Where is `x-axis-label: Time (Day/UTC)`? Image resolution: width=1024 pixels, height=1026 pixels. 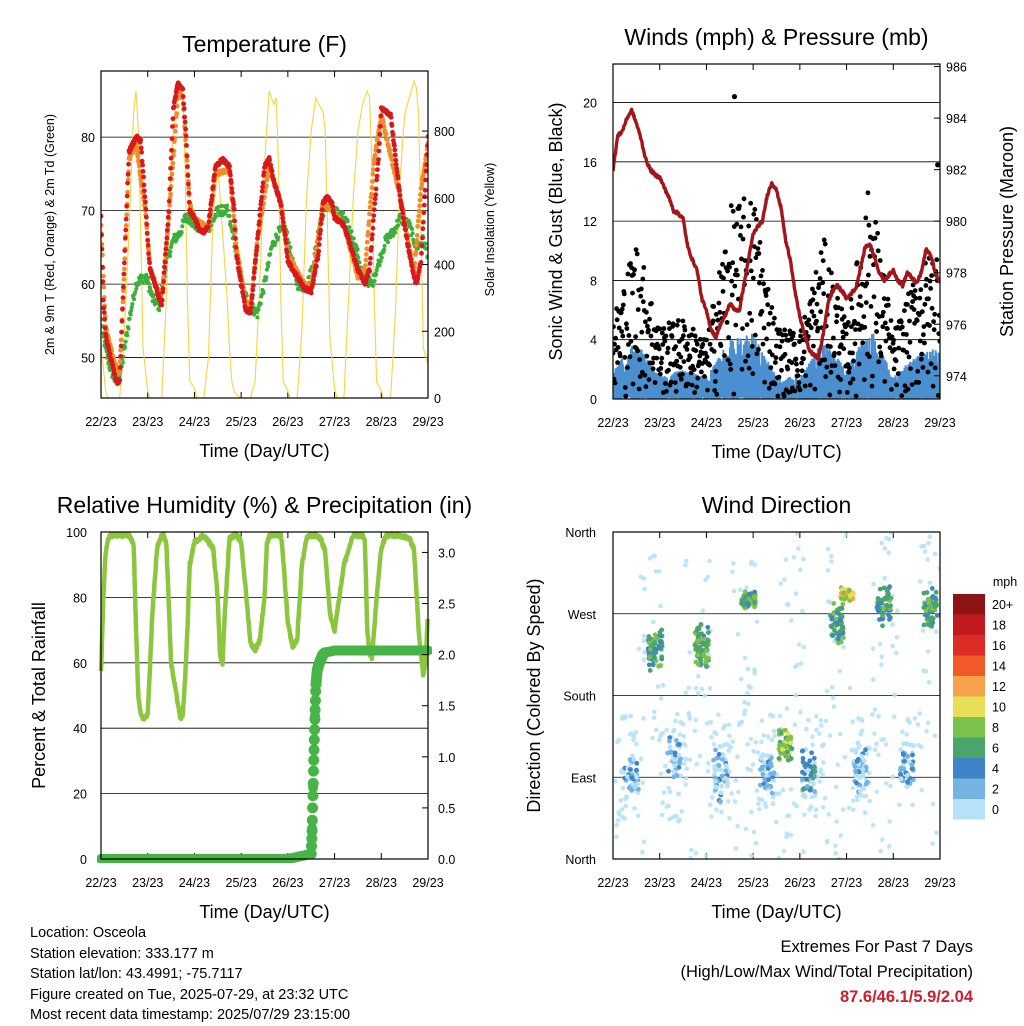 x-axis-label: Time (Day/UTC) is located at coordinates (264, 912).